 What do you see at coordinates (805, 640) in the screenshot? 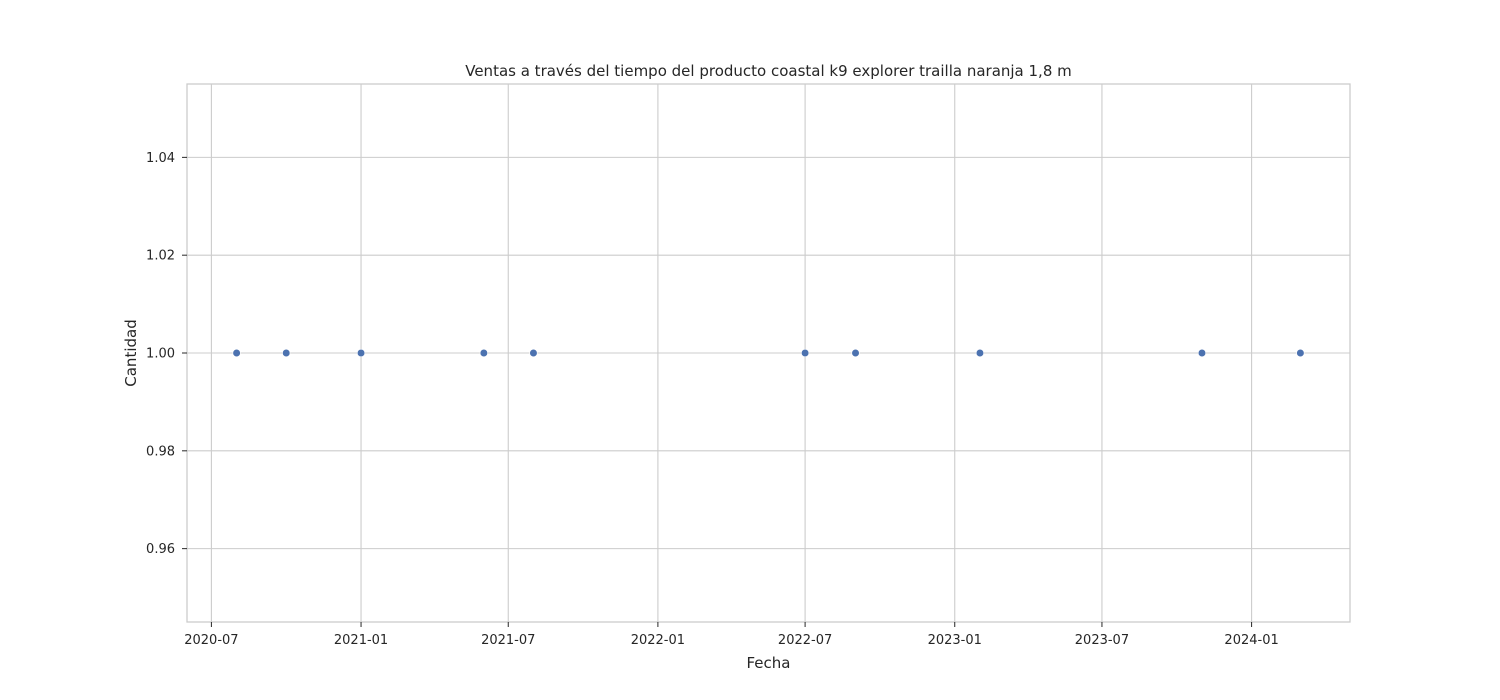
I see `x-tick-label: 2022-07` at bounding box center [805, 640].